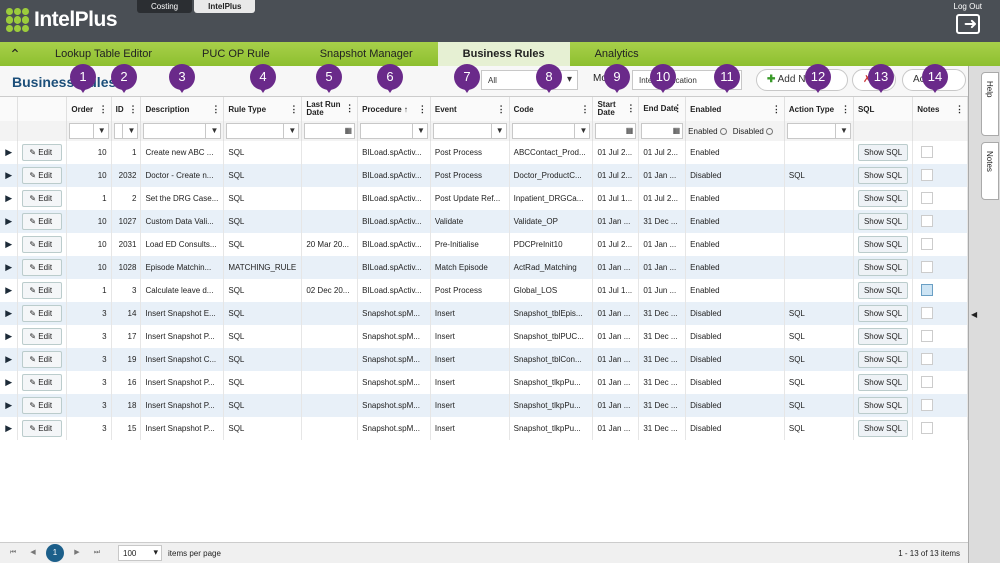 This screenshot has height=563, width=1000. Describe the element at coordinates (13, 552) in the screenshot. I see `first-page-icon: ⏮` at that location.